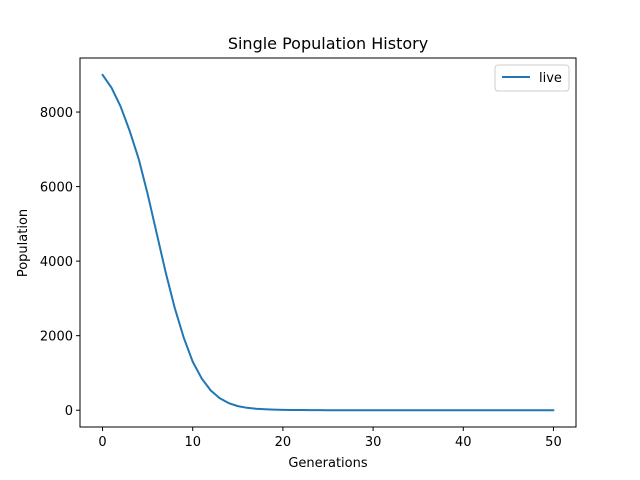 Image resolution: width=640 pixels, height=480 pixels. What do you see at coordinates (328, 463) in the screenshot?
I see `x-axis-label: Generations` at bounding box center [328, 463].